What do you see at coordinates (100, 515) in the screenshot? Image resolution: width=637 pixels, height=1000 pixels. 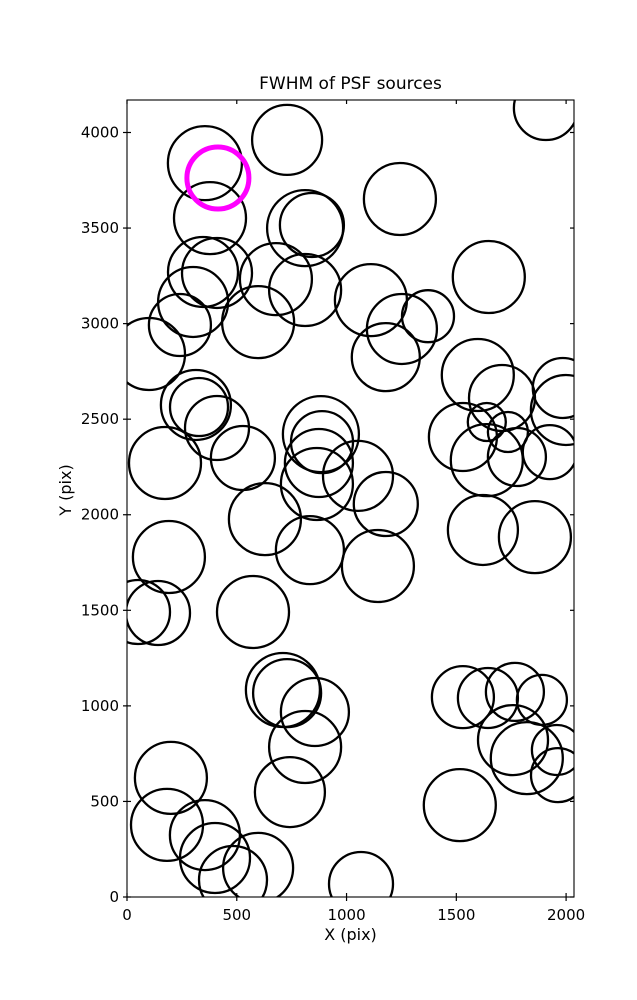 I see `y-tick-label: 2000` at bounding box center [100, 515].